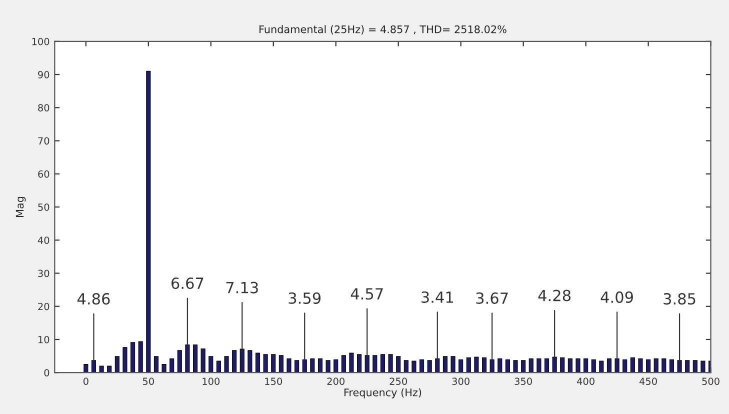  What do you see at coordinates (44, 207) in the screenshot?
I see `y-tick-label: 50` at bounding box center [44, 207].